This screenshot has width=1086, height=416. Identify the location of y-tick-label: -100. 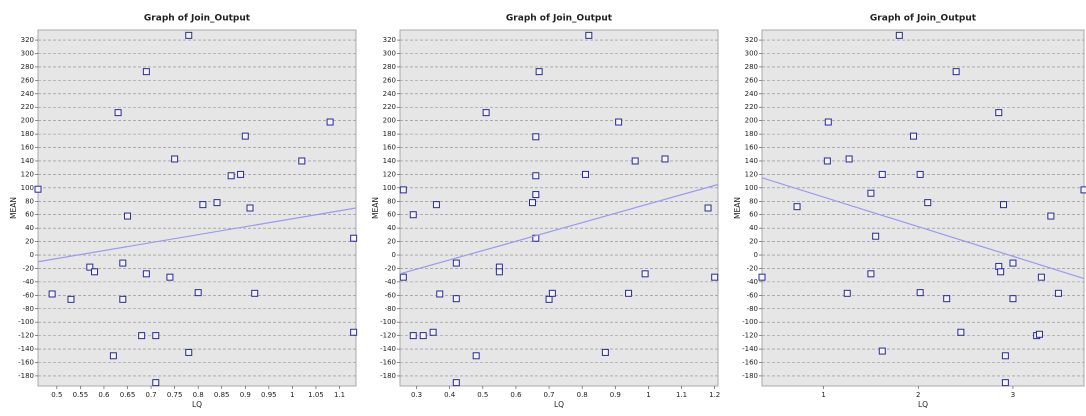
(26, 322).